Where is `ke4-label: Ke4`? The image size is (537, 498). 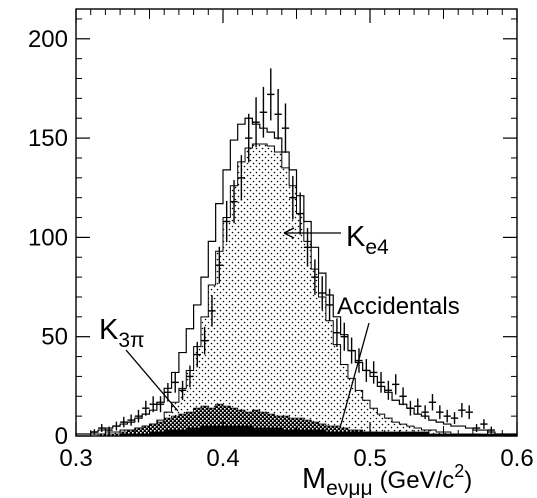 ke4-label: Ke4 is located at coordinates (367, 240).